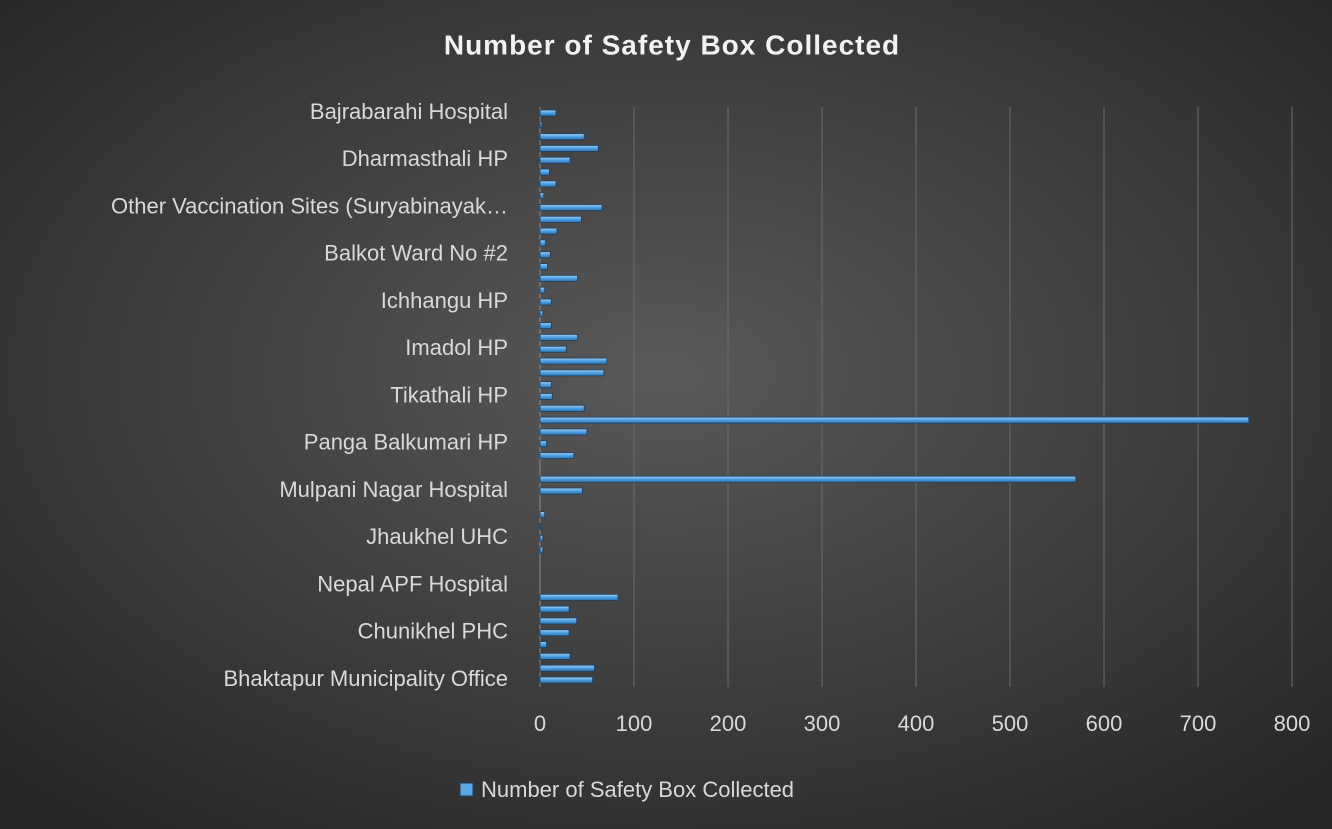 Image resolution: width=1332 pixels, height=829 pixels. Describe the element at coordinates (456, 347) in the screenshot. I see `y-tick-label: Imadol HP` at that location.